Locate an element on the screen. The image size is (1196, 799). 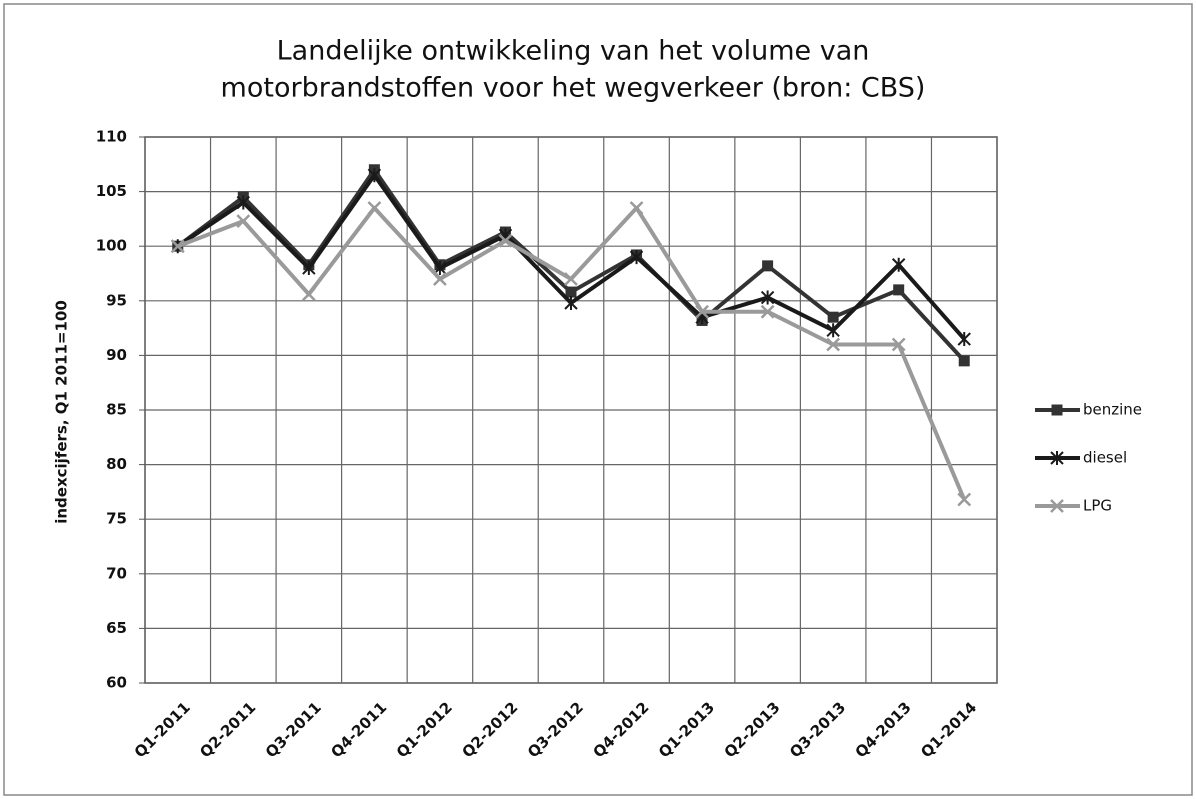
y-tick-label: 95 is located at coordinates (116, 300).